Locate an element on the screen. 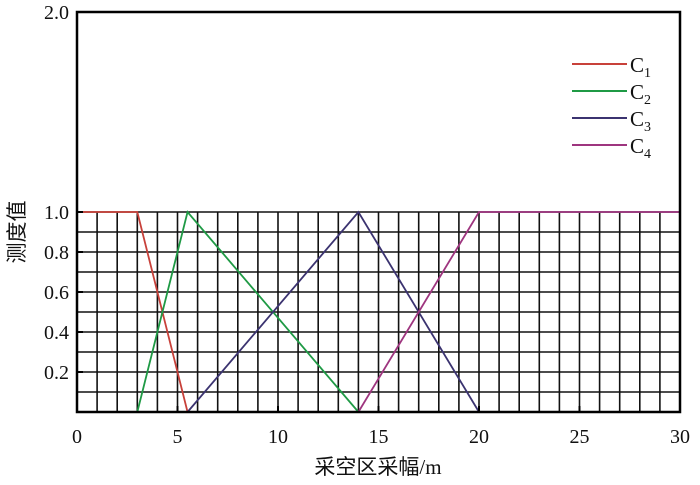 The image size is (700, 485). x-tick-label: 30 is located at coordinates (680, 437).